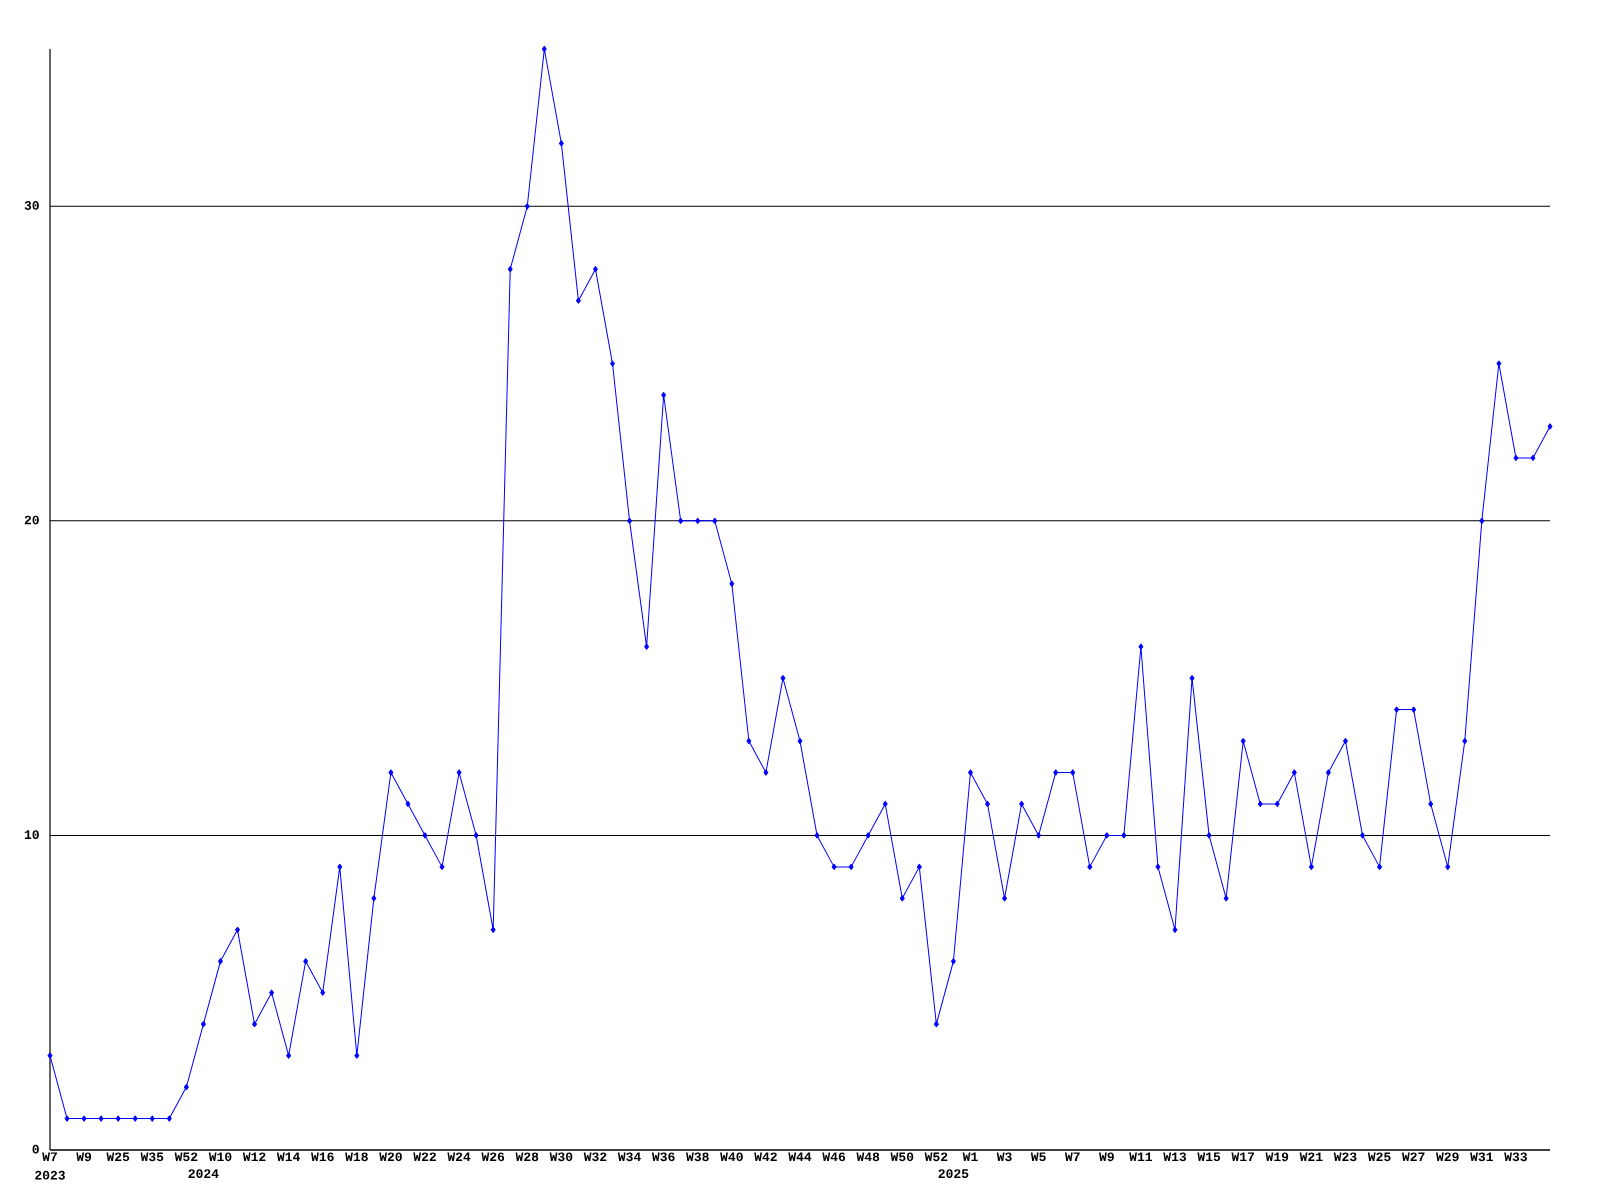 This screenshot has width=1600, height=1200. Describe the element at coordinates (834, 1157) in the screenshot. I see `x-tick-label: W46` at that location.